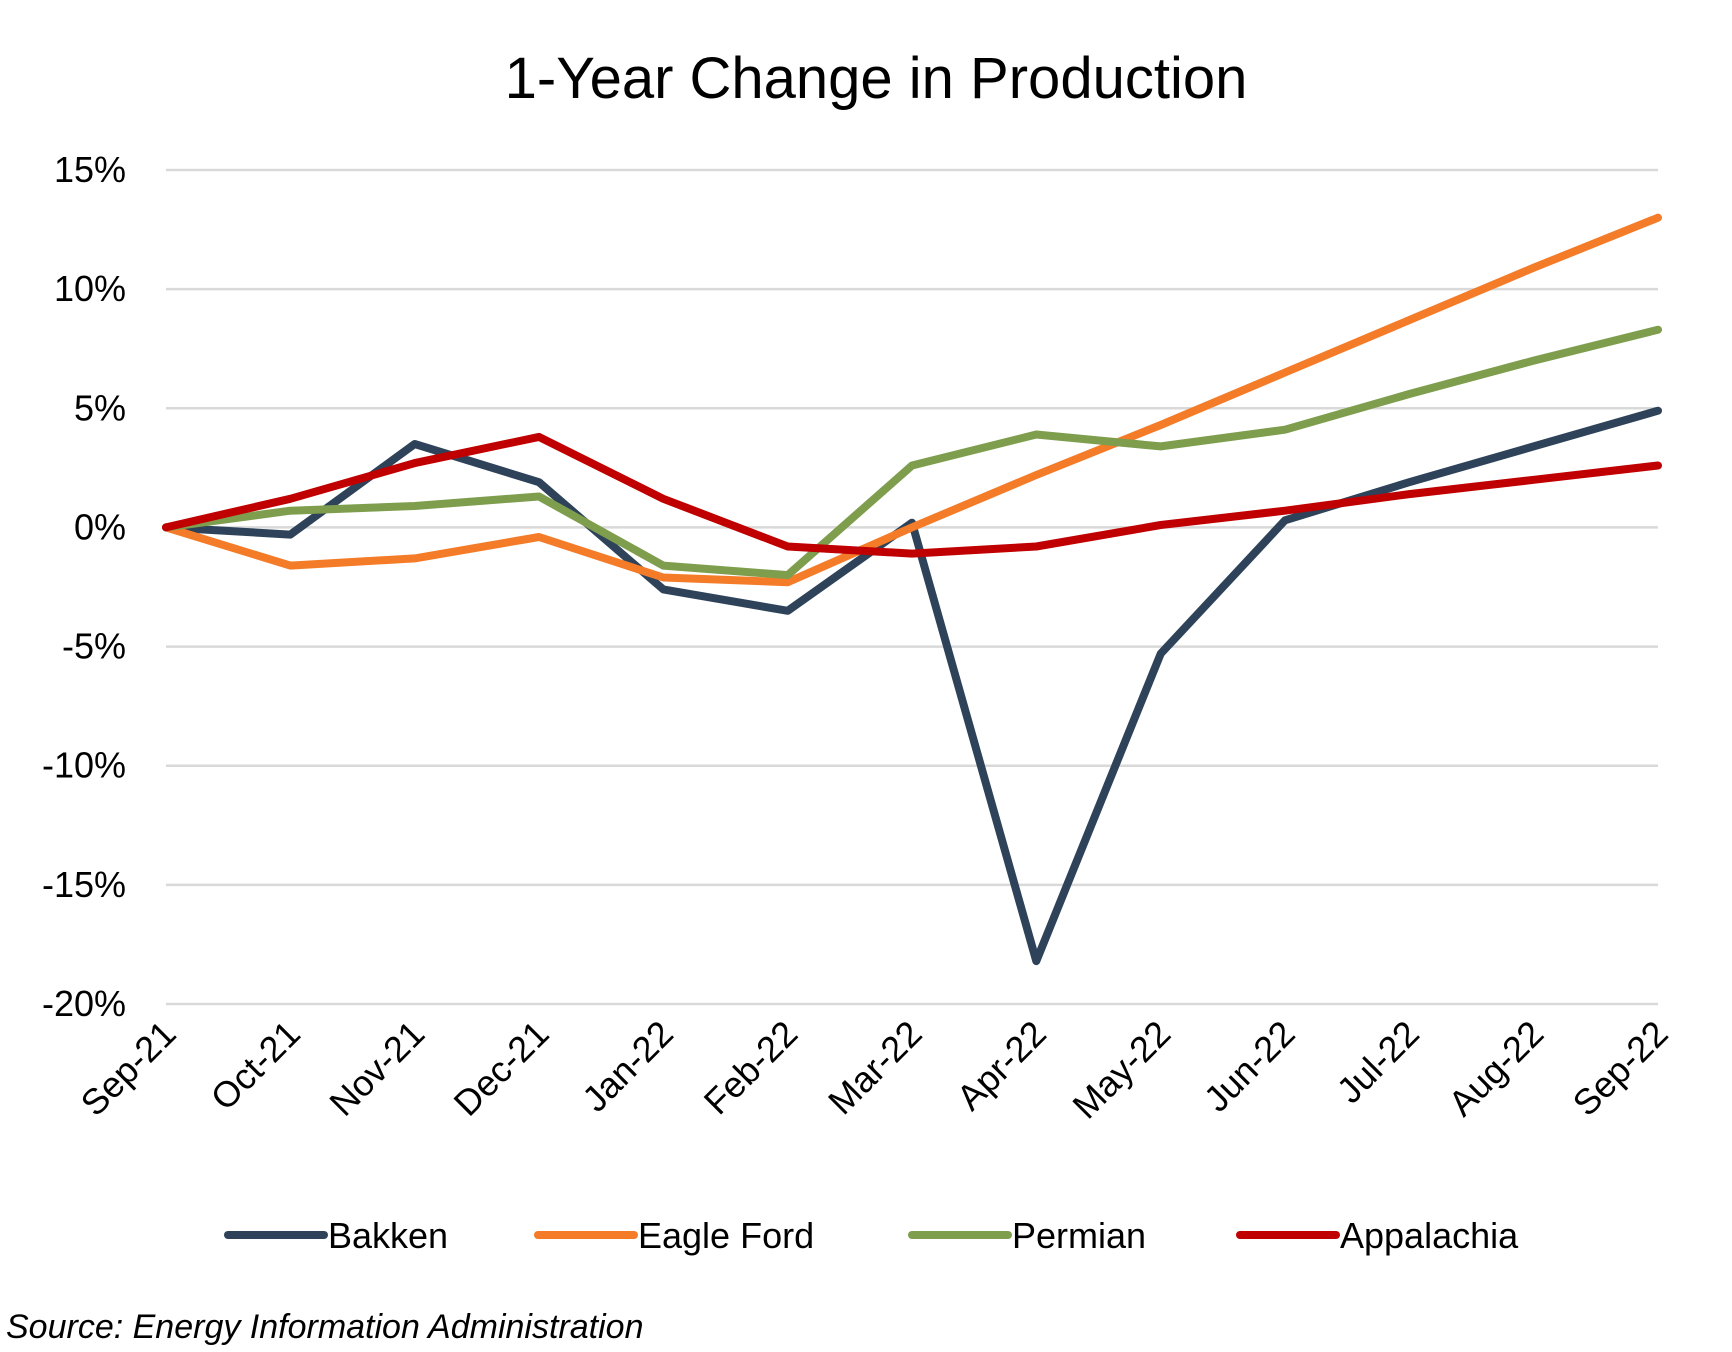  Describe the element at coordinates (1495, 1068) in the screenshot. I see `x-tick-label: Aug-22` at that location.